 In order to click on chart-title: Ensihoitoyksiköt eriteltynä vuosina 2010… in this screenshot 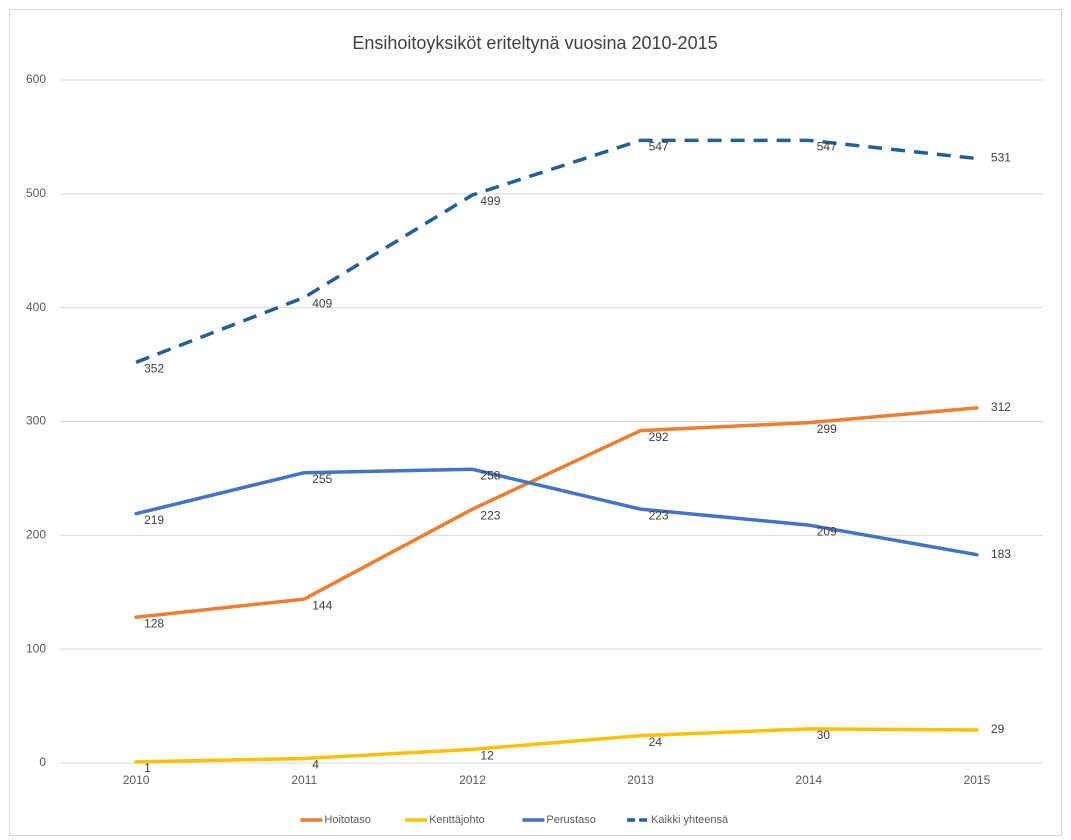, I will do `click(534, 43)`.